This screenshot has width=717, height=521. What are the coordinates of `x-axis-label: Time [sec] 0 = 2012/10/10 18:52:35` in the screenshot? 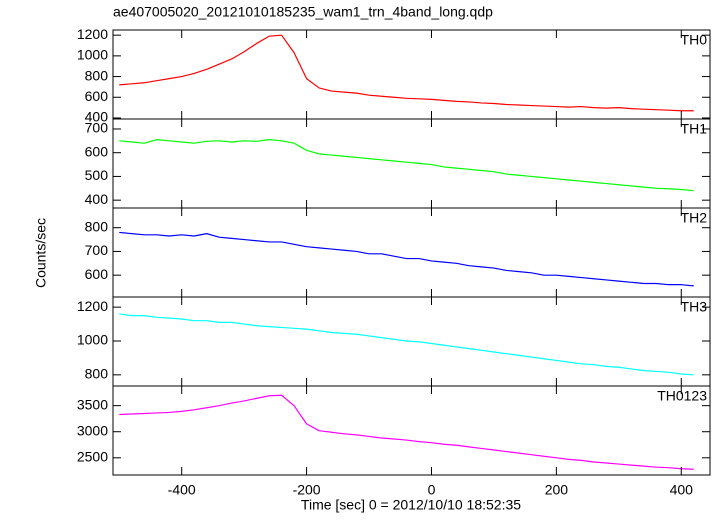 It's located at (411, 505).